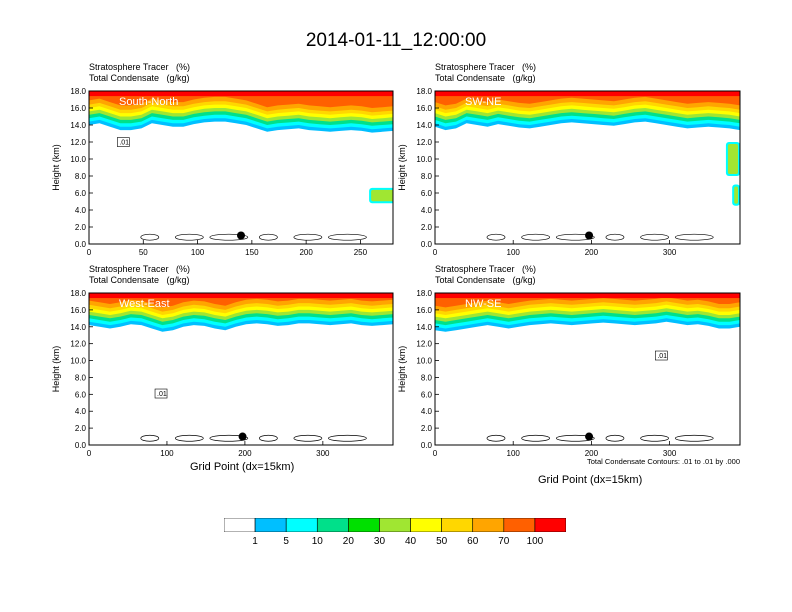  What do you see at coordinates (483, 102) in the screenshot?
I see `panel-label: SW-NE` at bounding box center [483, 102].